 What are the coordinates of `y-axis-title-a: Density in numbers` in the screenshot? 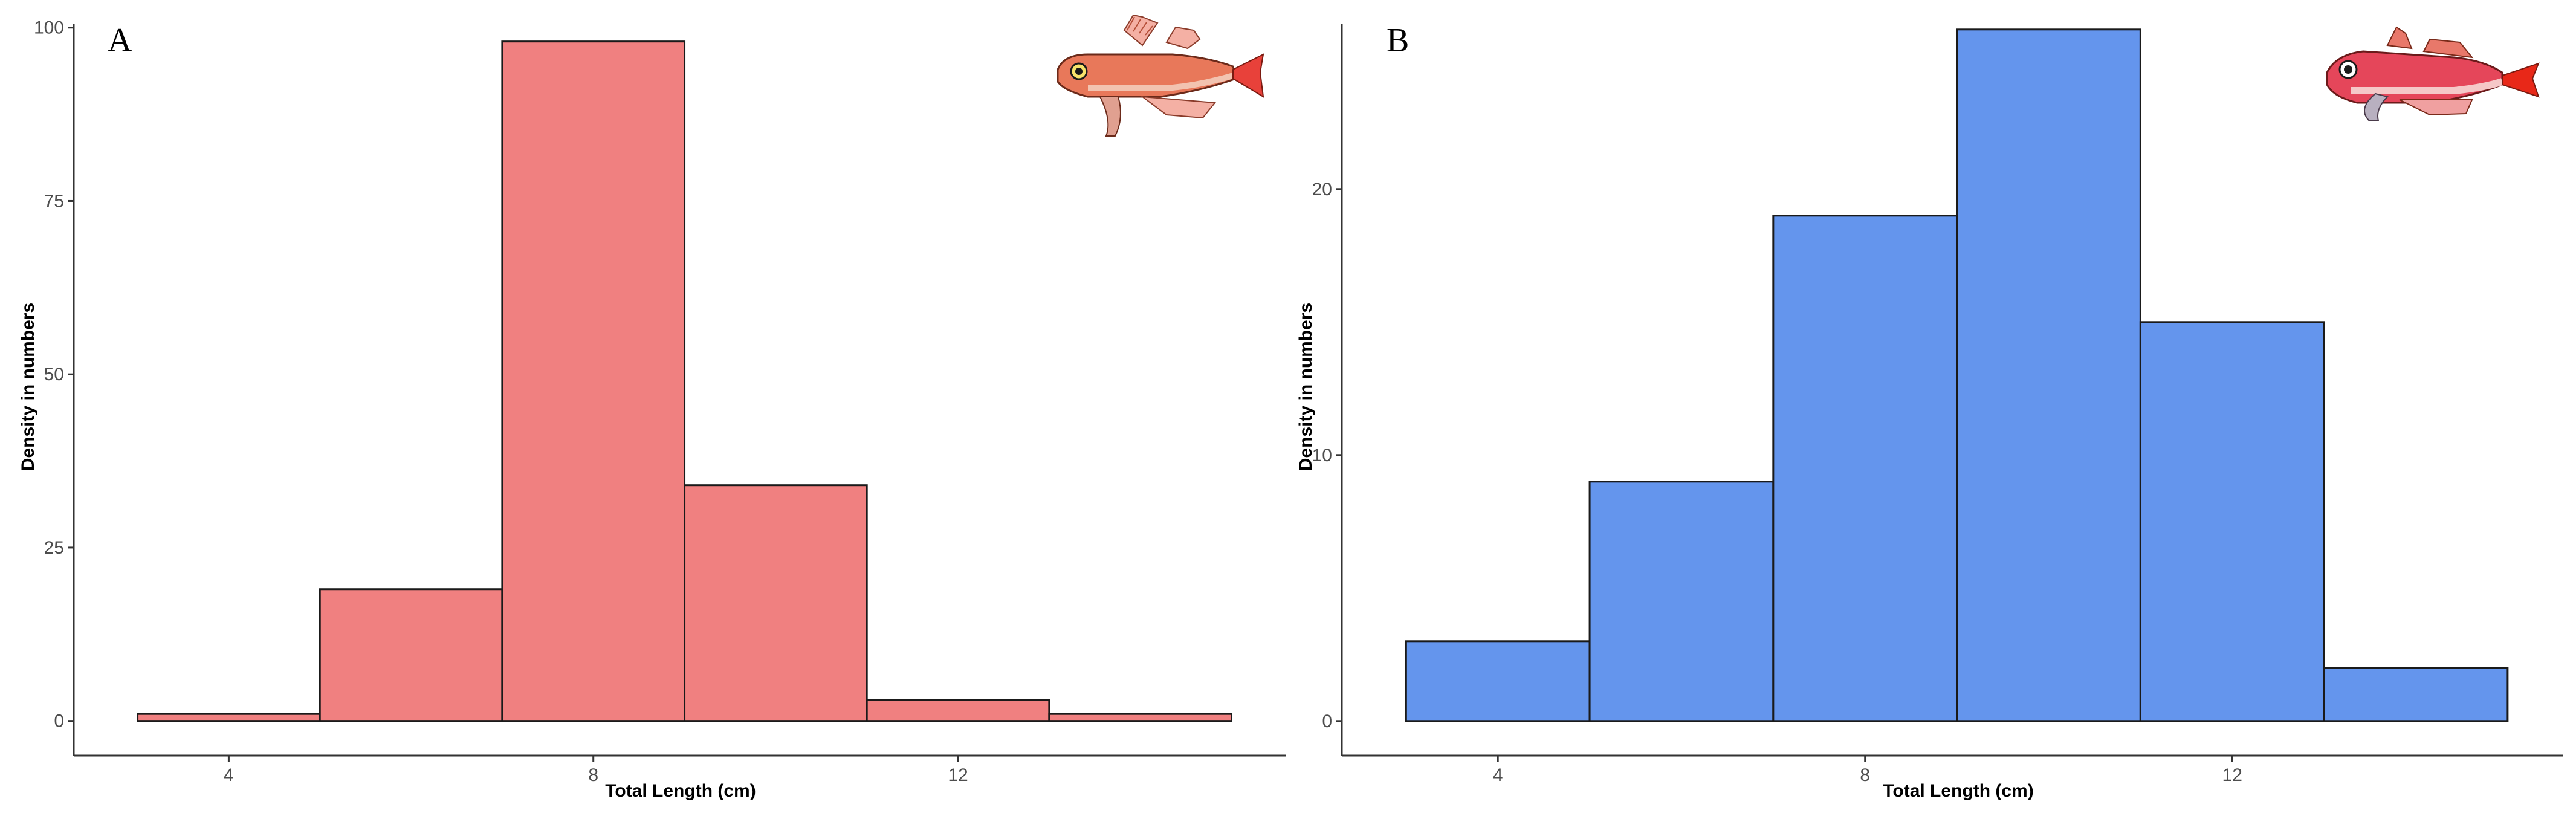 It's located at (28, 387).